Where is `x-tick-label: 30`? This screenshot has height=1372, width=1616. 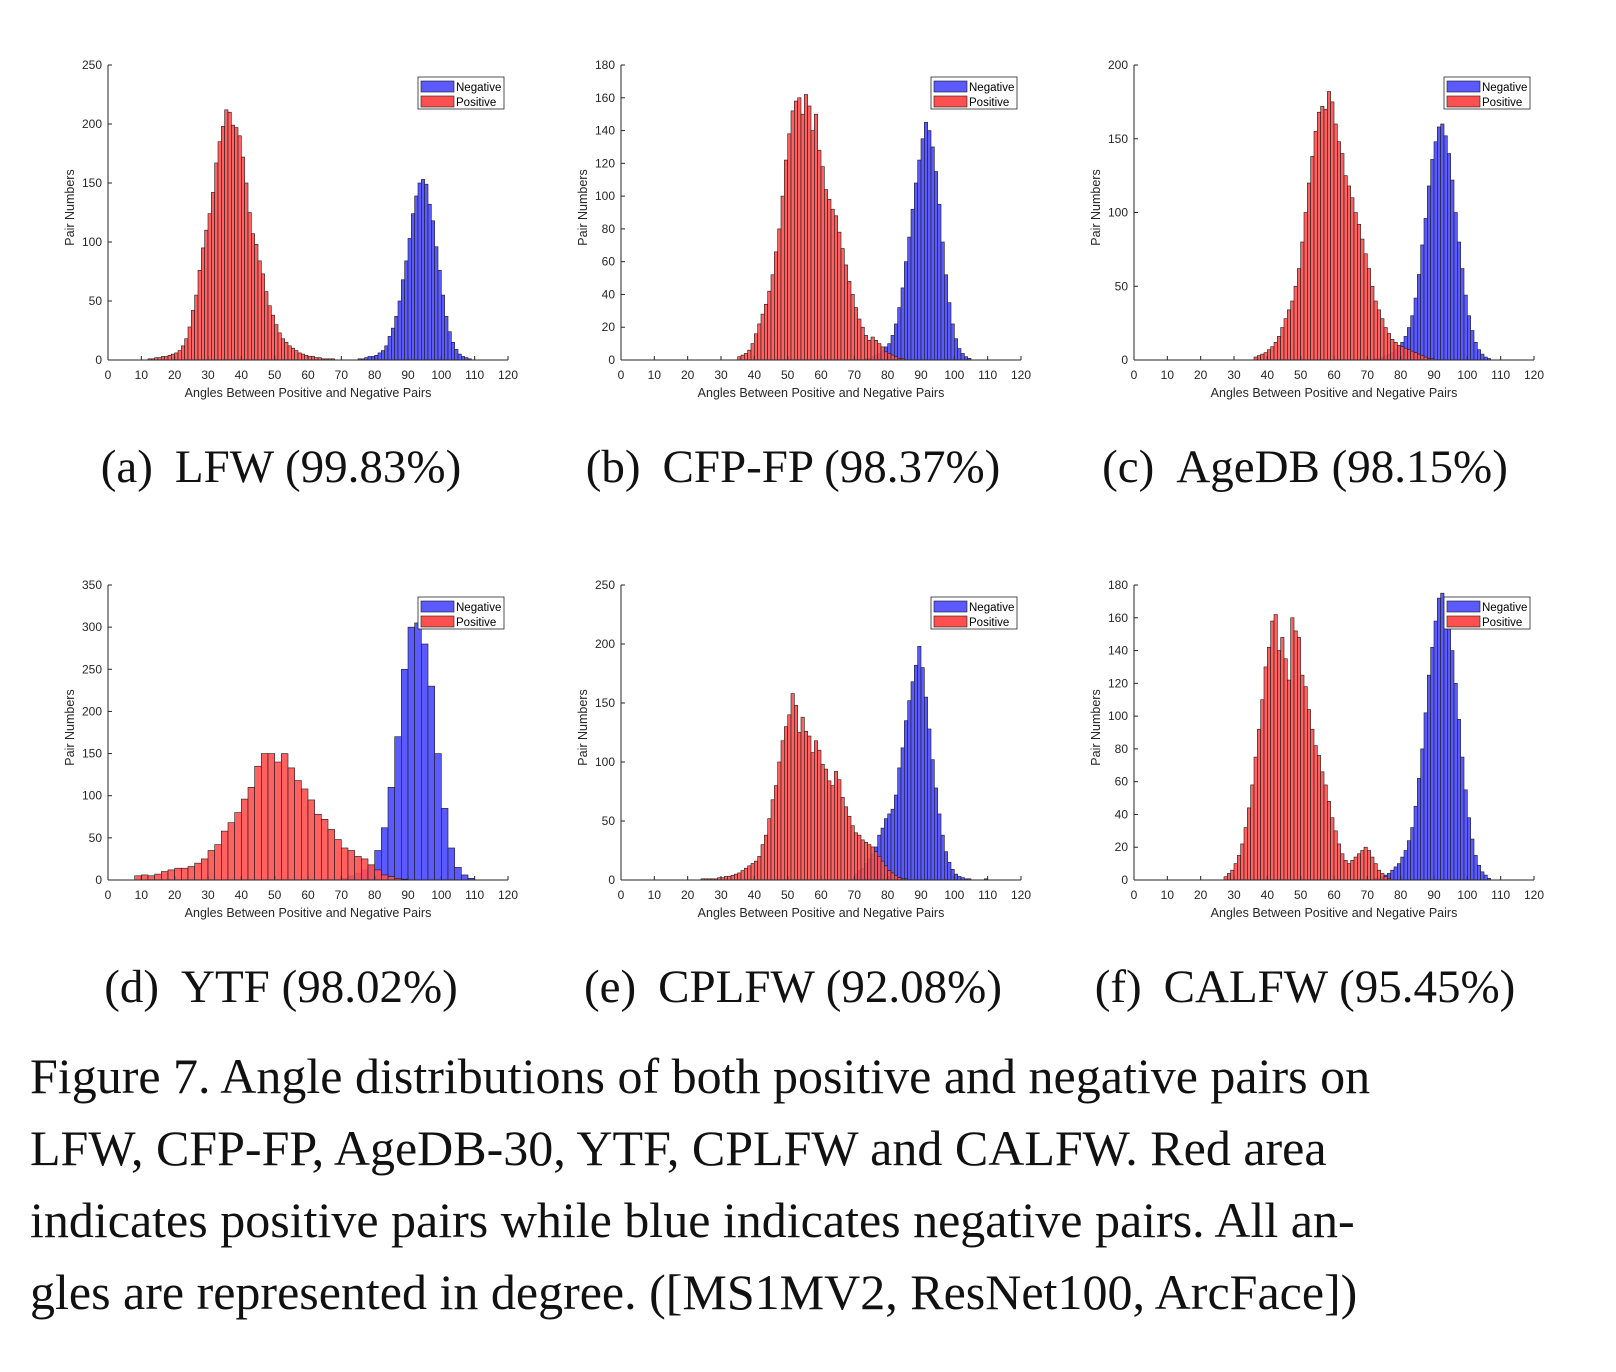
x-tick-label: 30 is located at coordinates (208, 895).